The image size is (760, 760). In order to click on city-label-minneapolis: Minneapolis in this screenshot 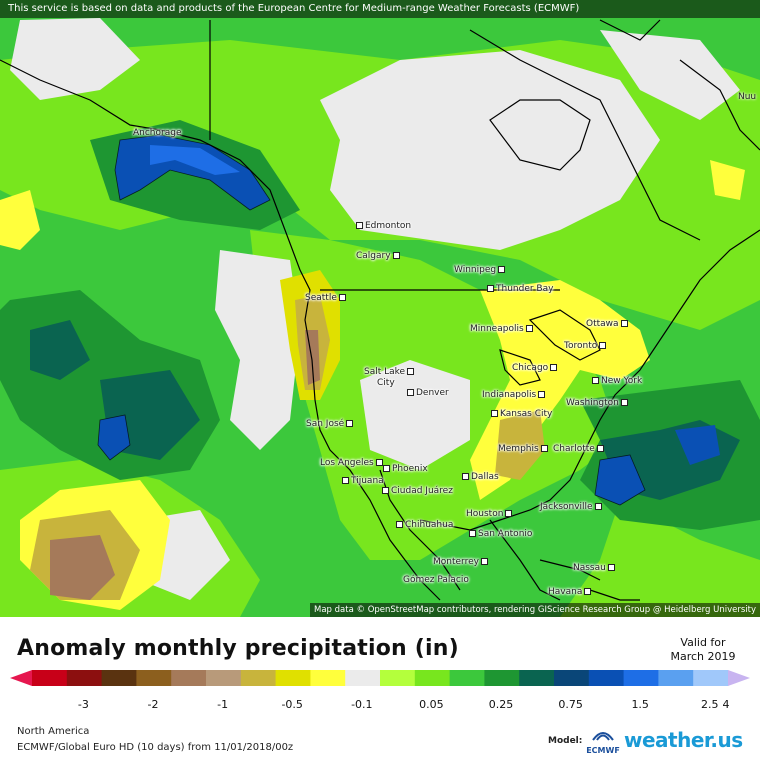, I will do `click(502, 329)`.